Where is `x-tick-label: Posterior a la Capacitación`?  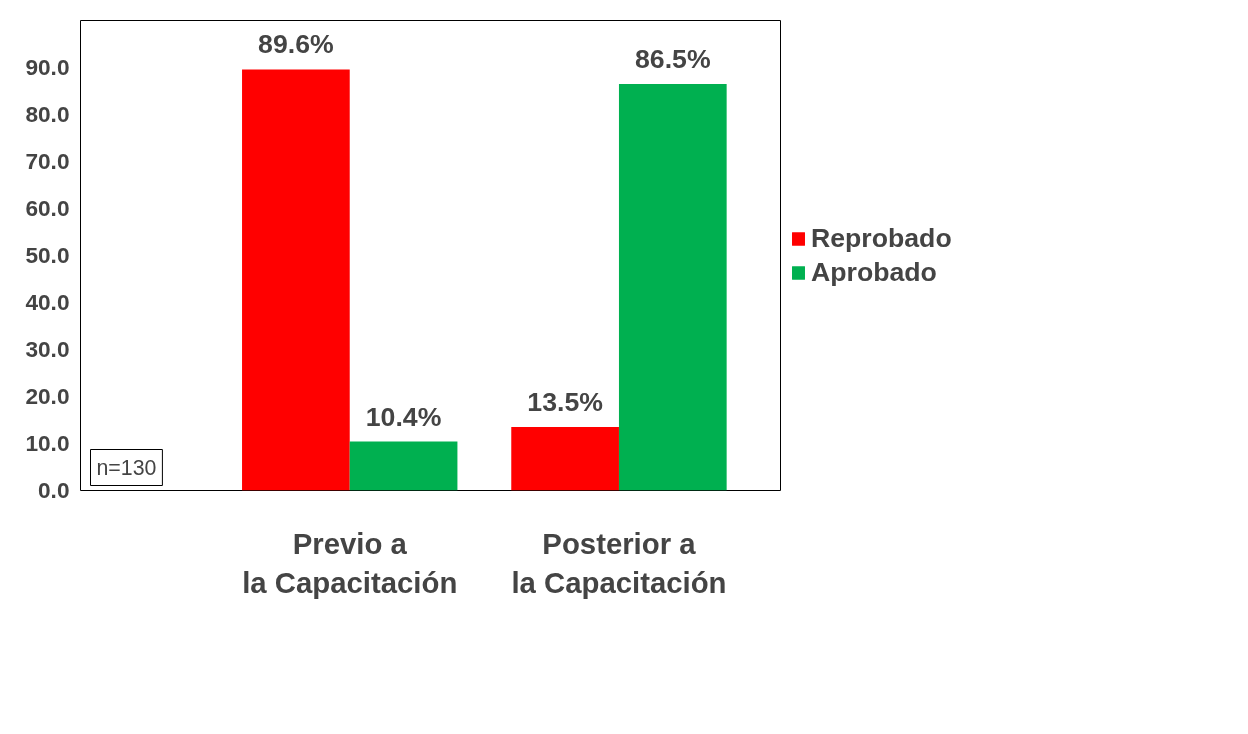
x-tick-label: Posterior a la Capacitación is located at coordinates (619, 563).